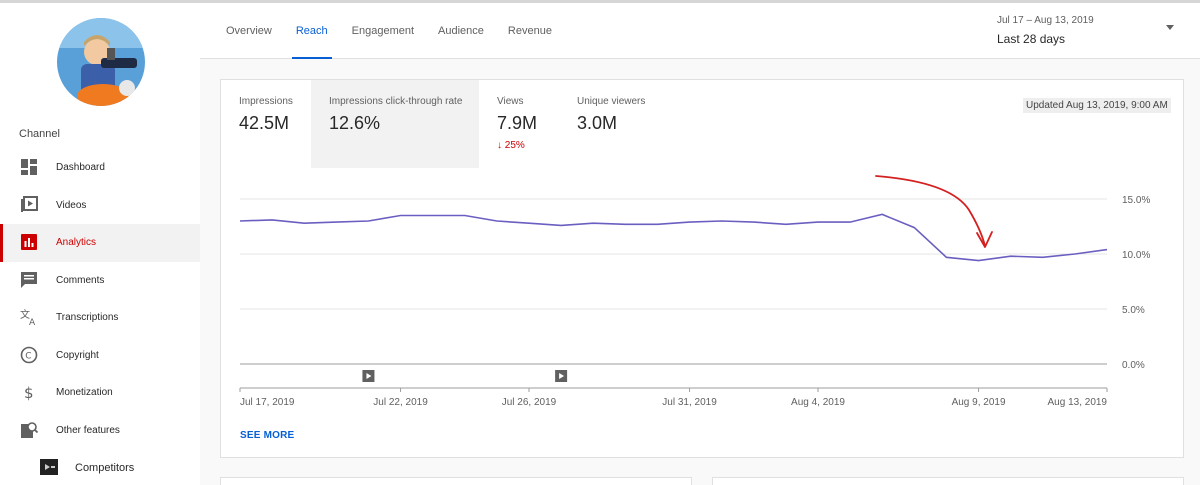  What do you see at coordinates (1097, 105) in the screenshot?
I see `updated-timestamp: Updated Aug 13, 2019, 9:00 AM` at bounding box center [1097, 105].